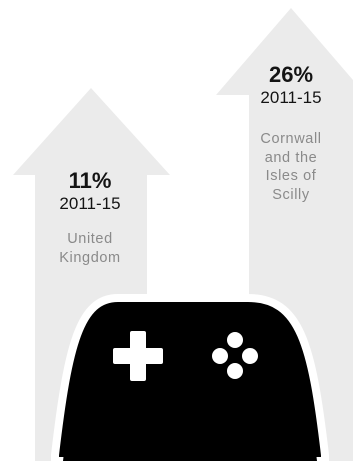 The width and height of the screenshot is (353, 461). I want to click on cornwall-region-line: Scilly, so click(291, 194).